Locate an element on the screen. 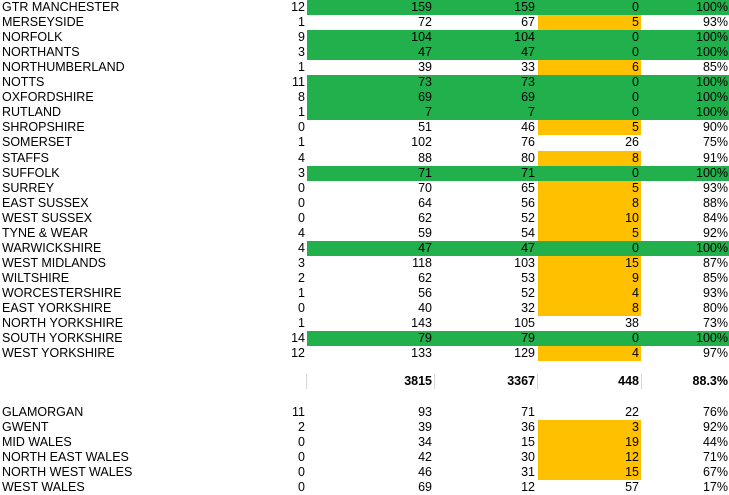 The image size is (729, 495). percent-cell: 67% is located at coordinates (715, 472).